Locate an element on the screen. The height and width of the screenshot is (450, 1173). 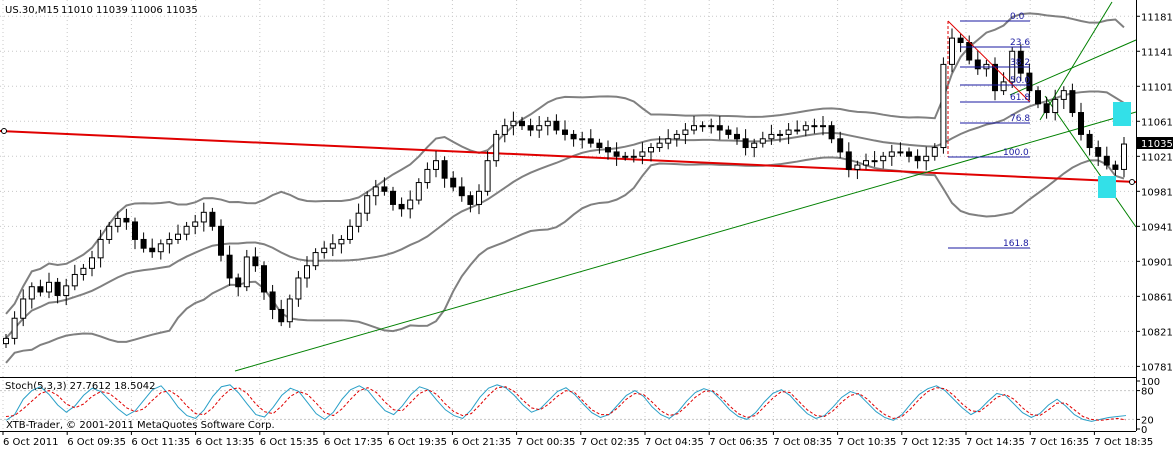
price-tick-label: 10821 is located at coordinates (1157, 332).